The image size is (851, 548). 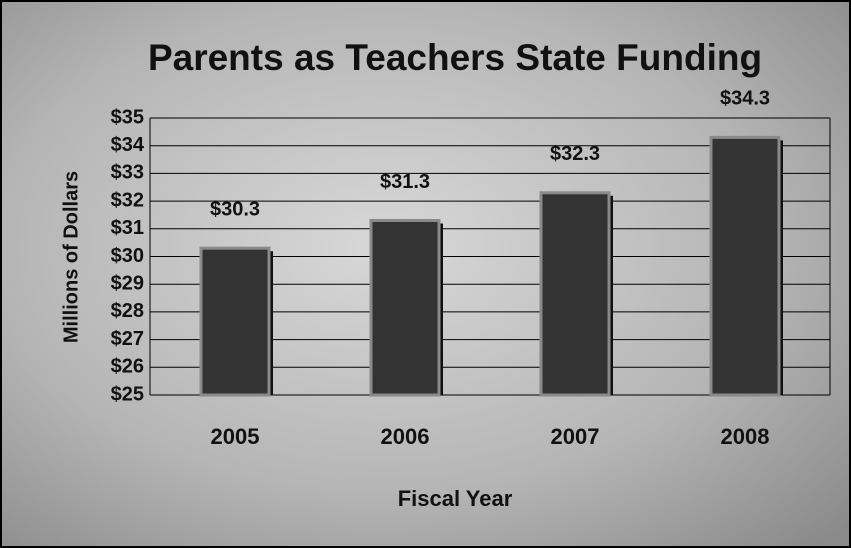 What do you see at coordinates (127, 367) in the screenshot?
I see `y-tick-label: $26` at bounding box center [127, 367].